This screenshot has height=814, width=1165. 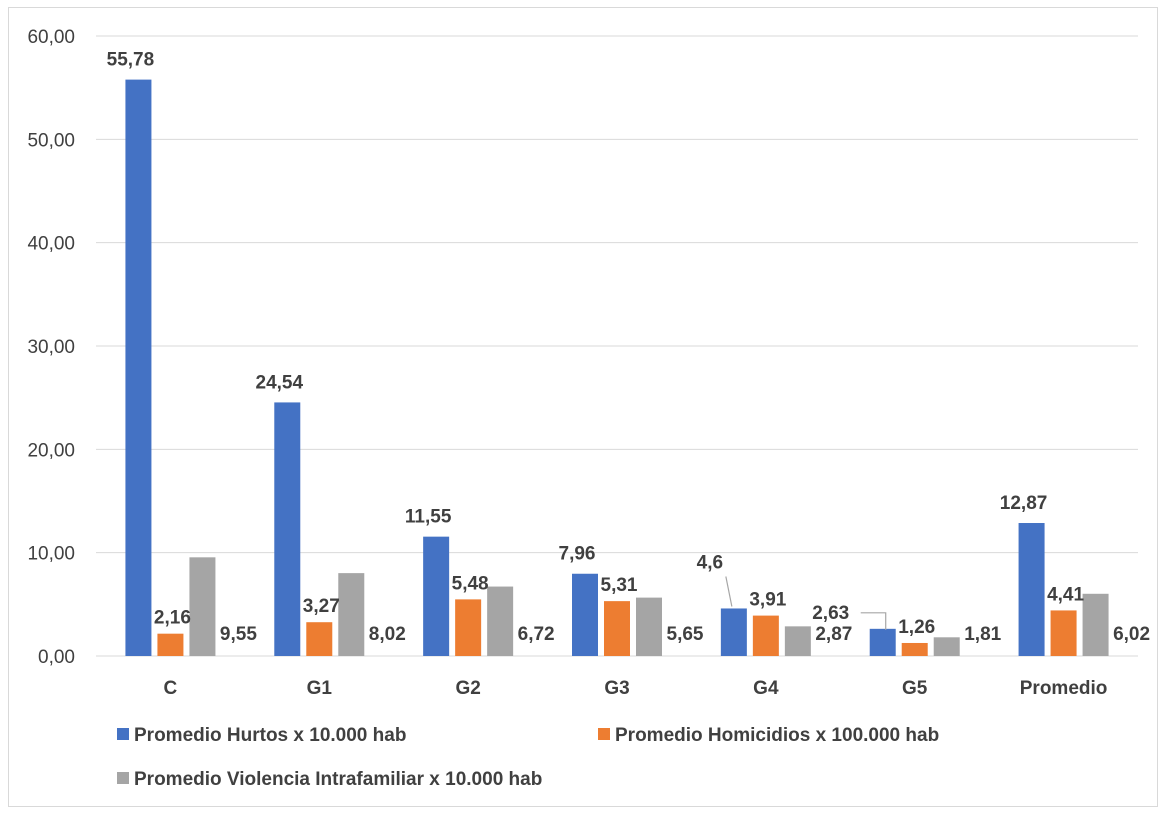 I want to click on bar-hurtos-g2, so click(x=436, y=596).